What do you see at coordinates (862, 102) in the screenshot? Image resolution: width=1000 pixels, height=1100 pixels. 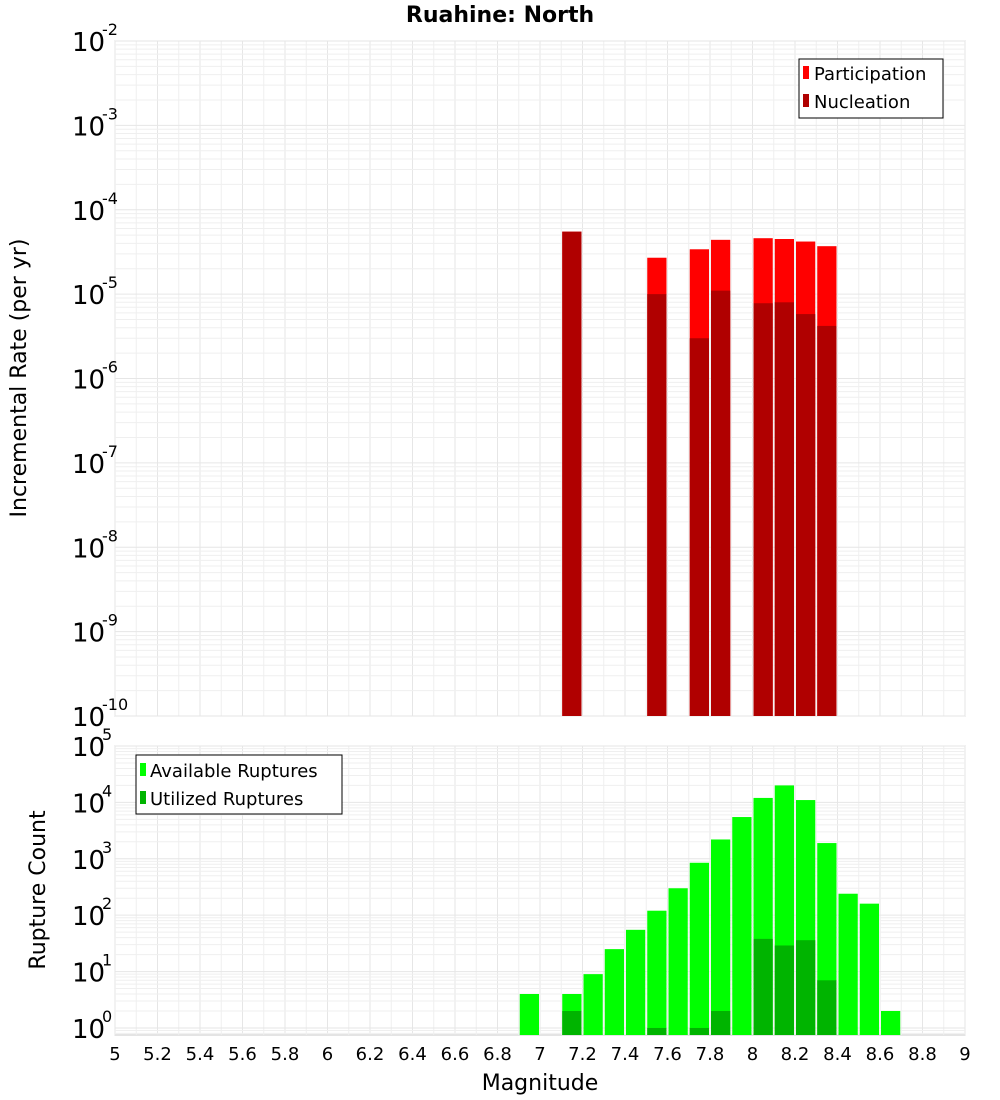 I see `nucleation-legend-label: Nucleation` at bounding box center [862, 102].